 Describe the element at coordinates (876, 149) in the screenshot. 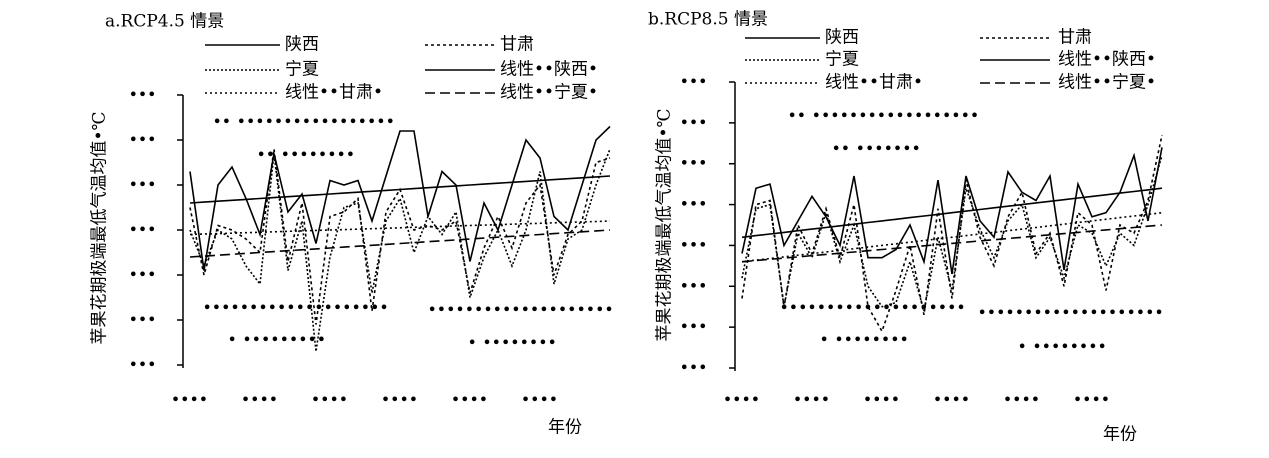

I see `annotation: •• •••••••` at that location.